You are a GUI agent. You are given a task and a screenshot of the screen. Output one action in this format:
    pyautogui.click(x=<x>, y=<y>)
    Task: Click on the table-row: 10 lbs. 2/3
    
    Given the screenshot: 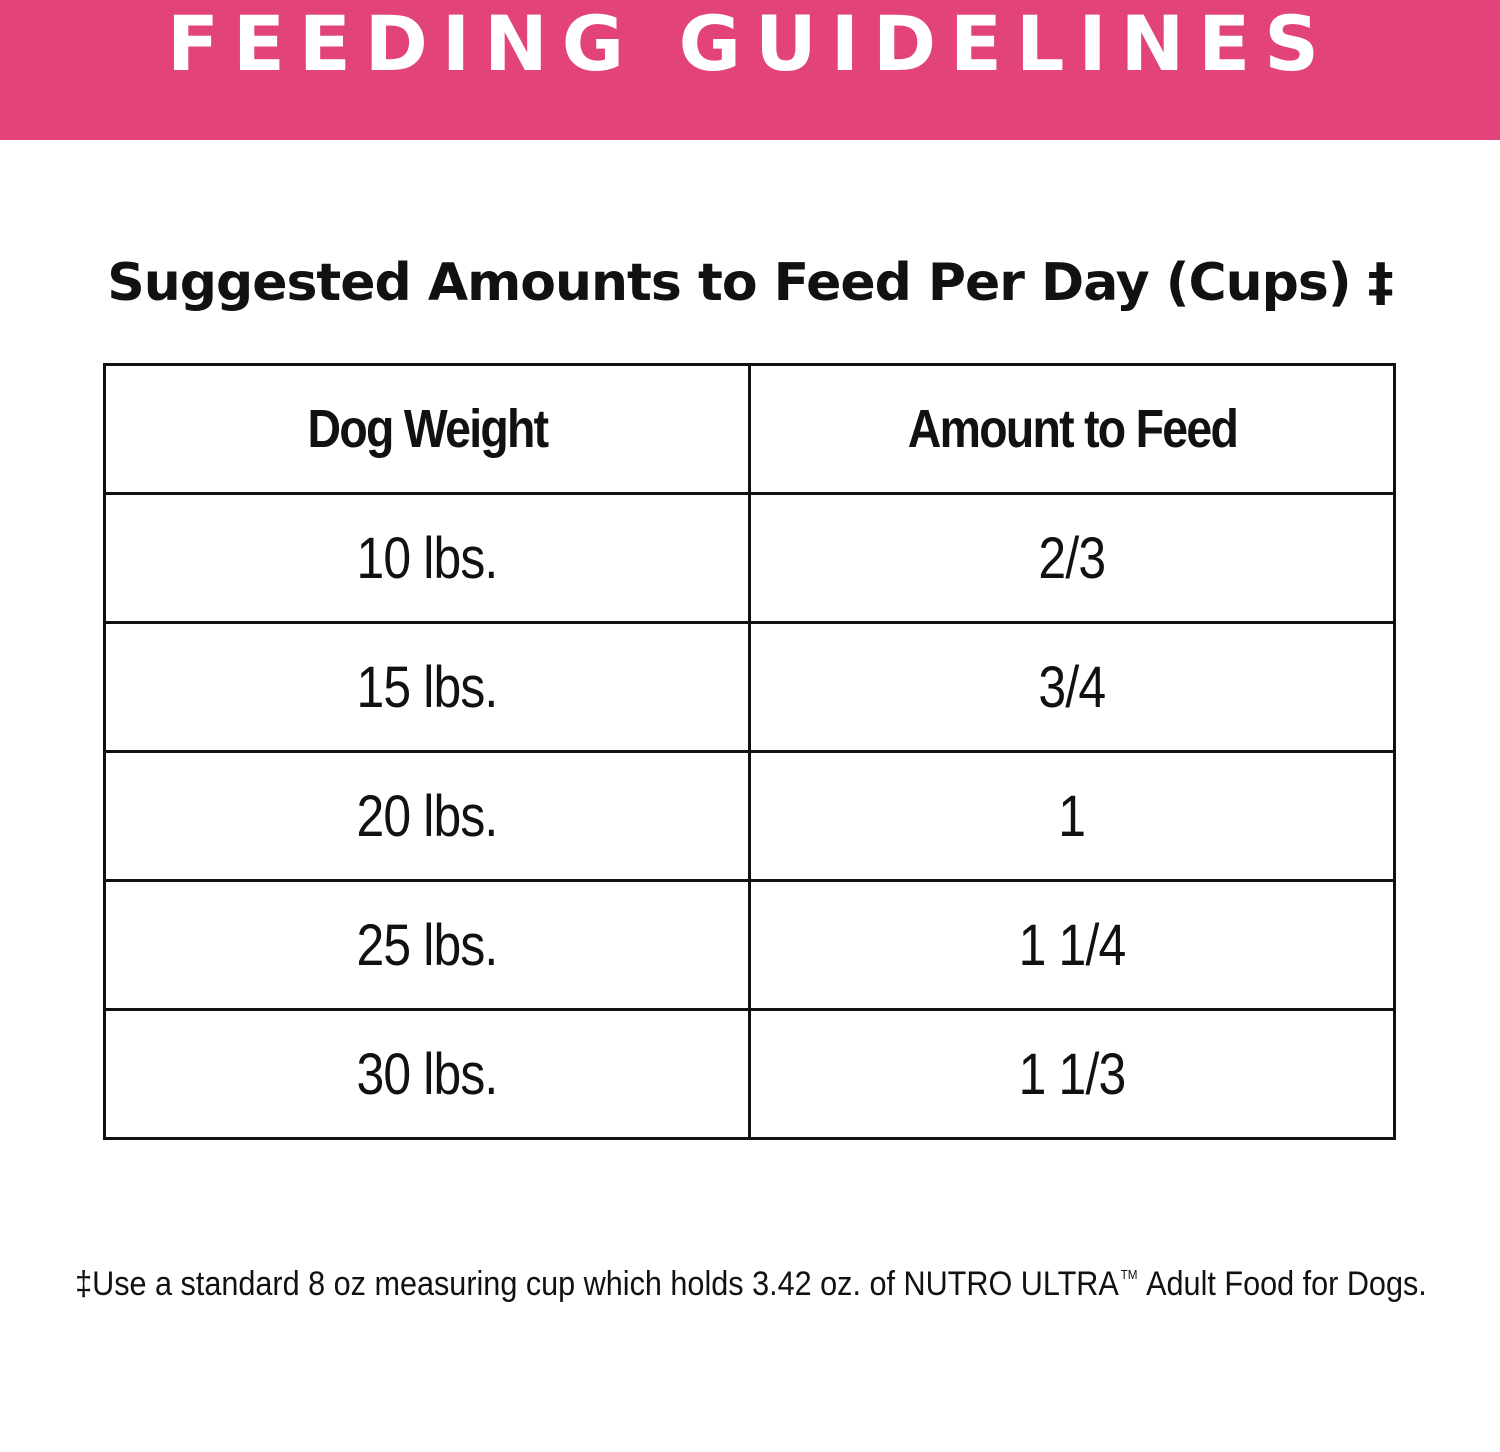 What is the action you would take?
    pyautogui.click(x=749, y=558)
    